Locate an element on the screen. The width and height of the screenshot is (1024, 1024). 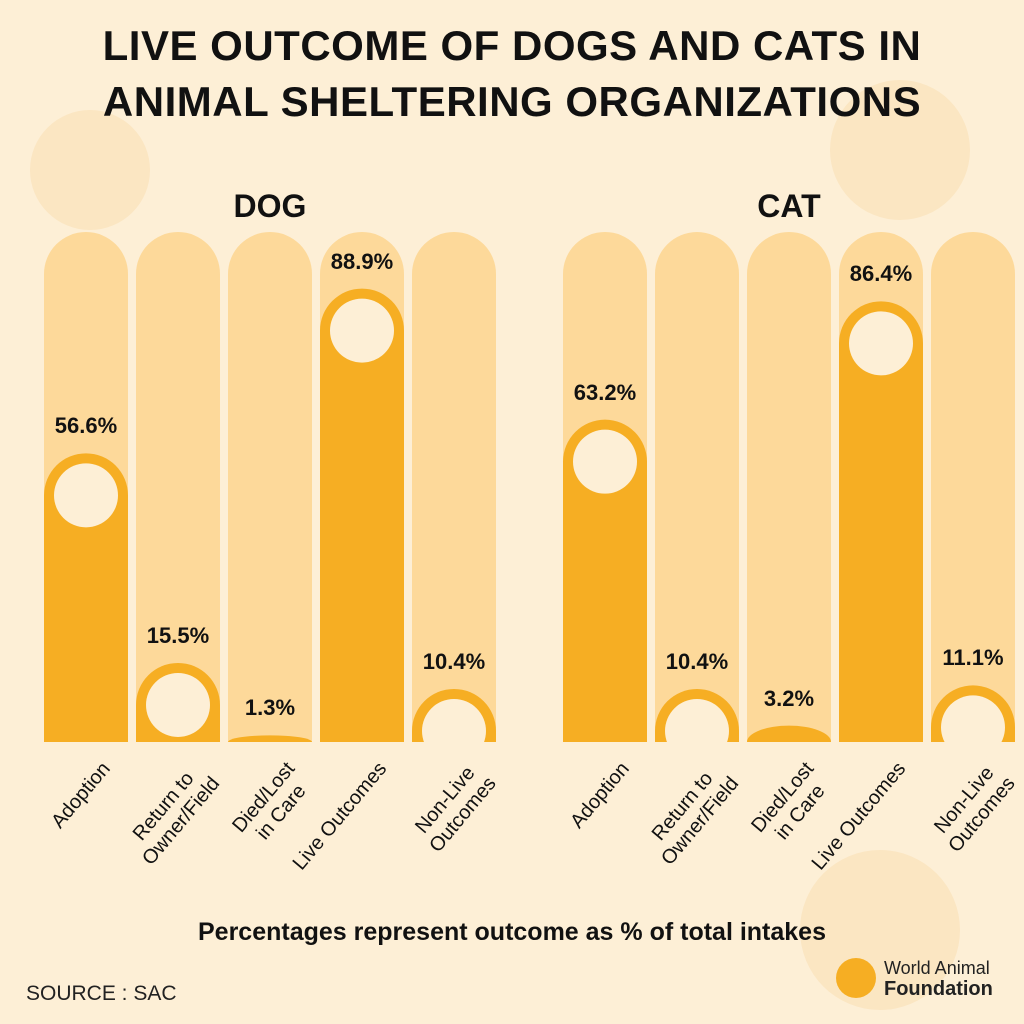
value-label: 11.1% is located at coordinates (973, 658).